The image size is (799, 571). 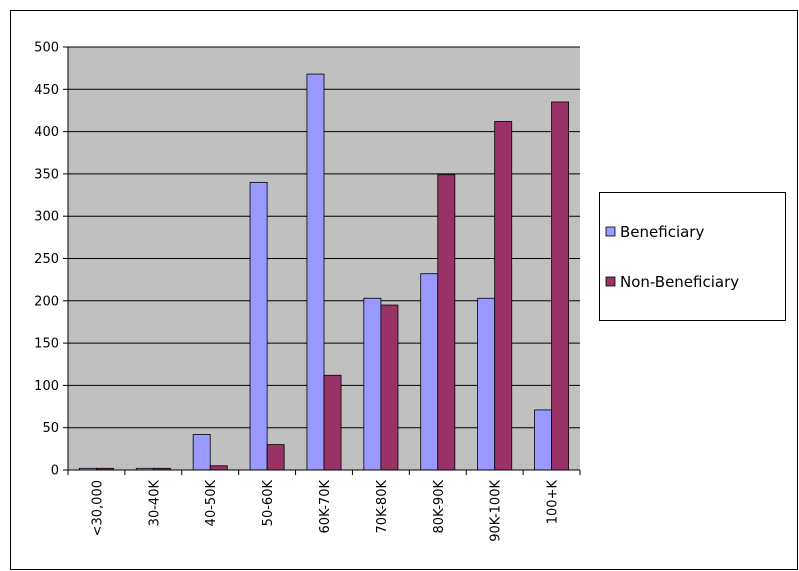 I want to click on x-tick-label: 70K-80K, so click(x=382, y=507).